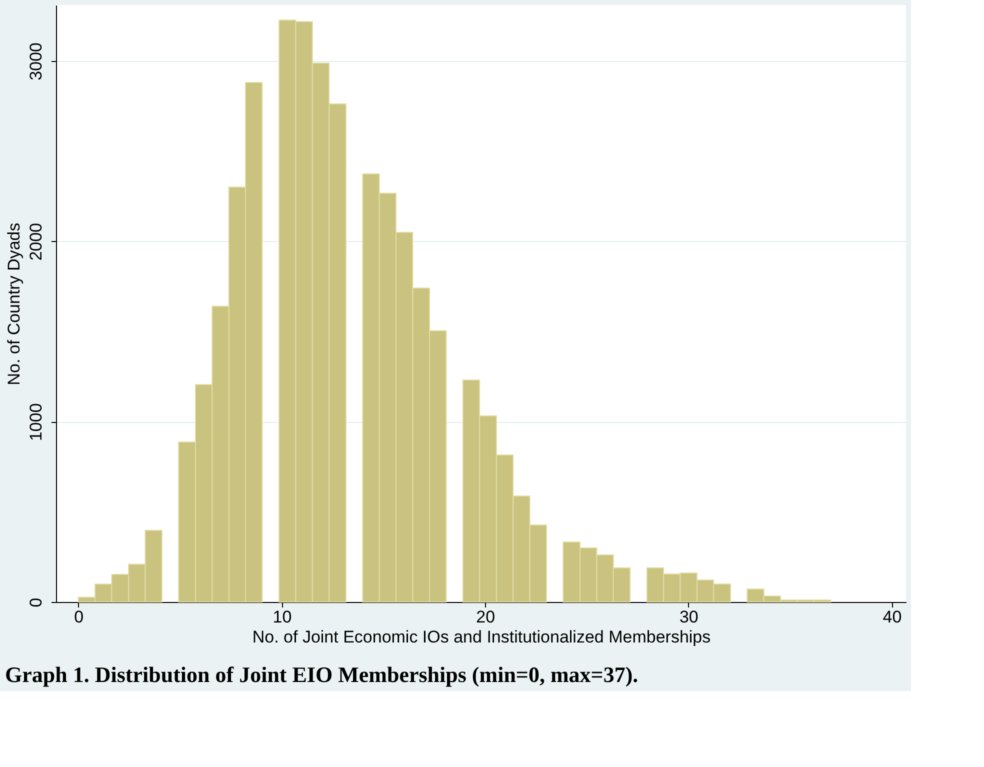 This screenshot has height=767, width=984. I want to click on x-tick-label: 10, so click(282, 617).